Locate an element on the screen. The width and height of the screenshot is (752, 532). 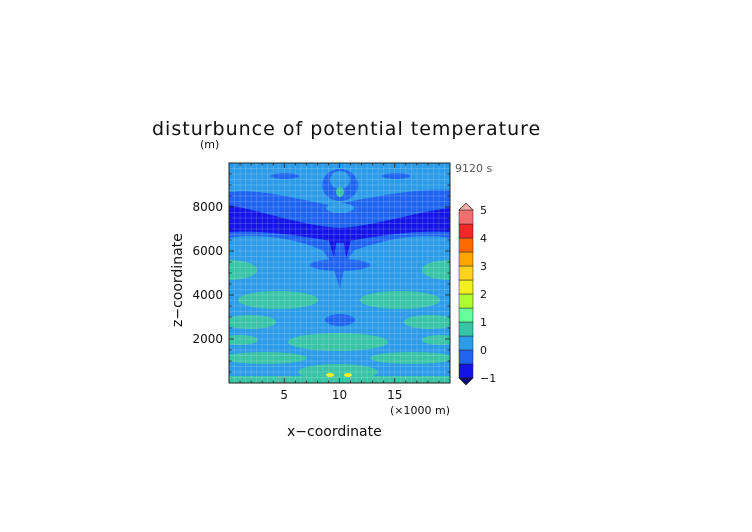
x-tick-label: 15 is located at coordinates (394, 395).